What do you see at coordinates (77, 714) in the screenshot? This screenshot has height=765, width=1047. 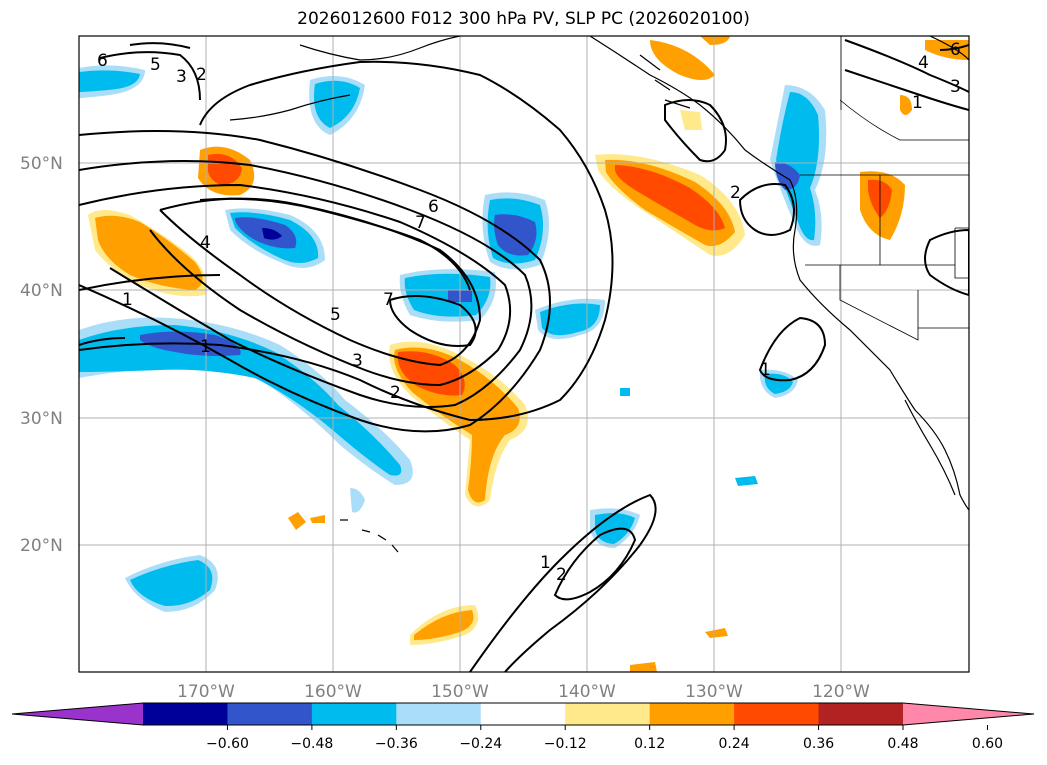 I see `colorbar-extend-min` at bounding box center [77, 714].